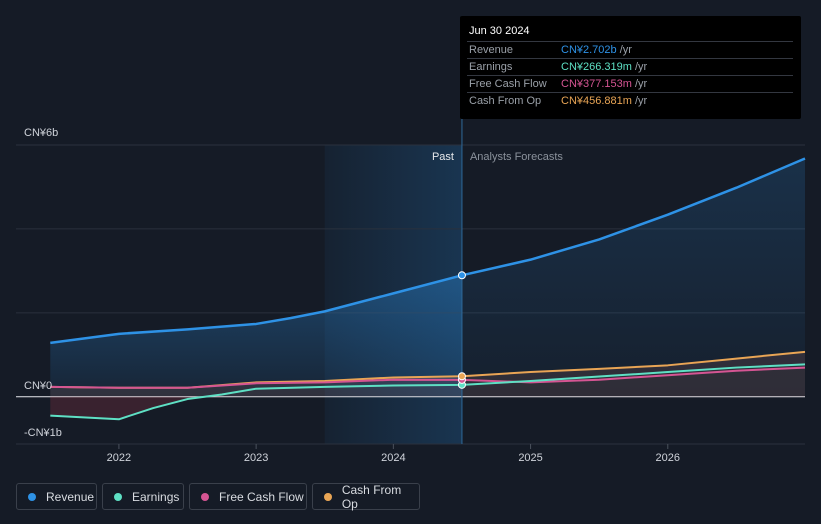 The height and width of the screenshot is (524, 821). Describe the element at coordinates (508, 84) in the screenshot. I see `tooltip-label: Free Cash Flow` at that location.